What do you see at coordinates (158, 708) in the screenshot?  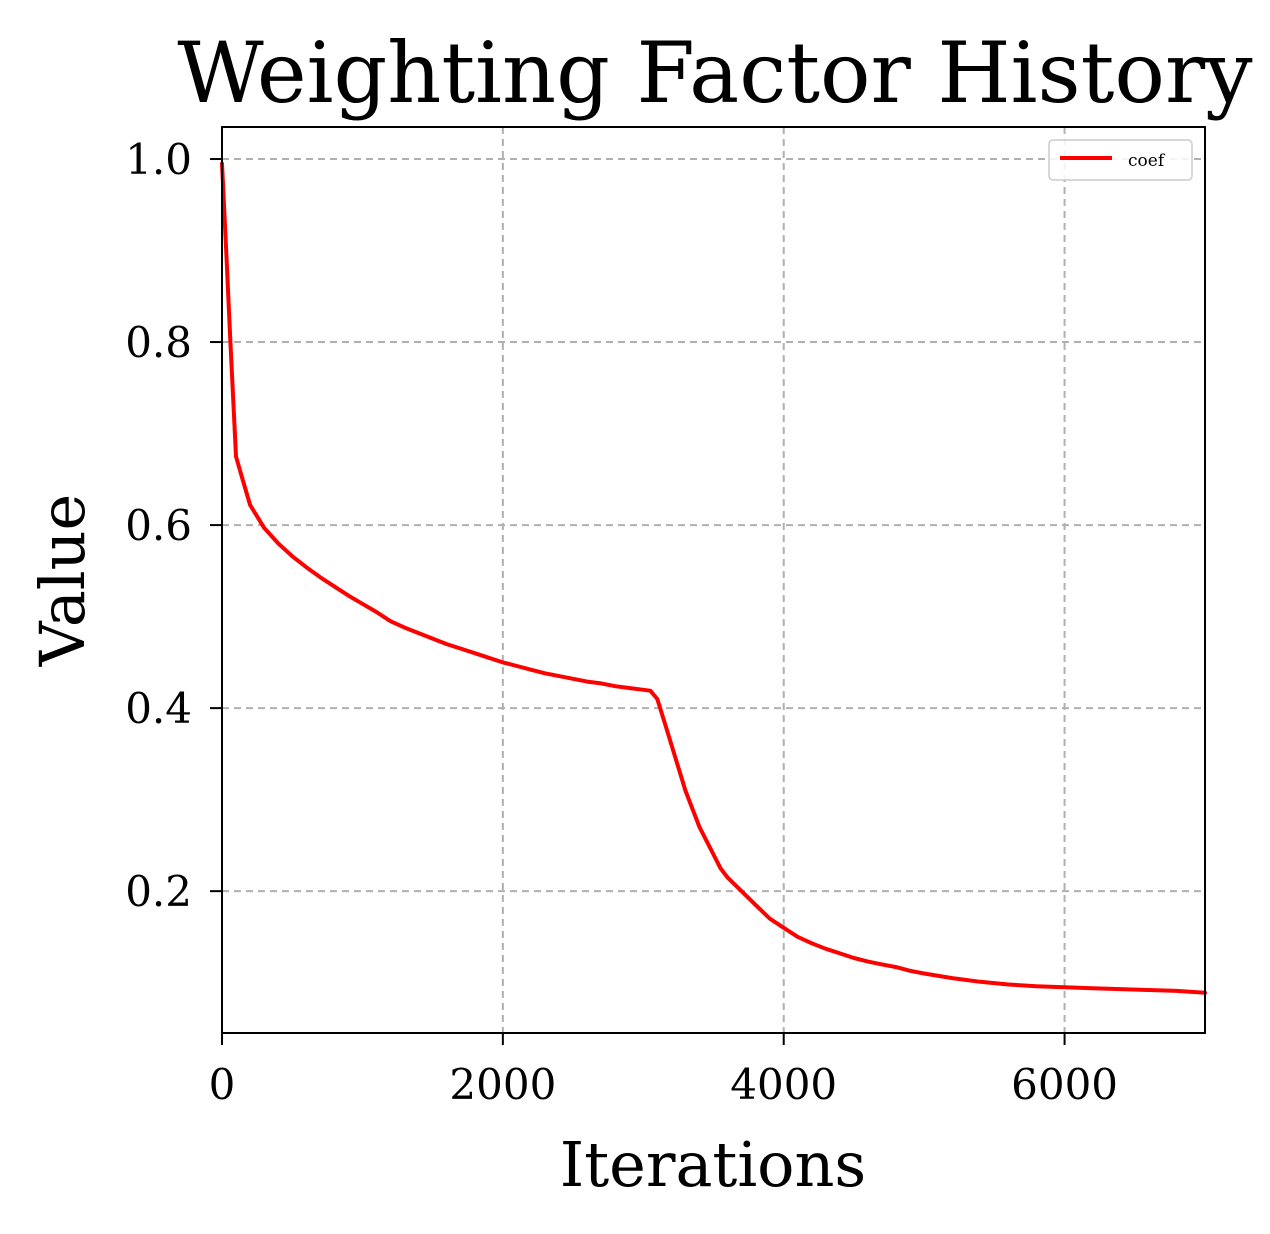 I see `y-tick-label: 0.4` at bounding box center [158, 708].